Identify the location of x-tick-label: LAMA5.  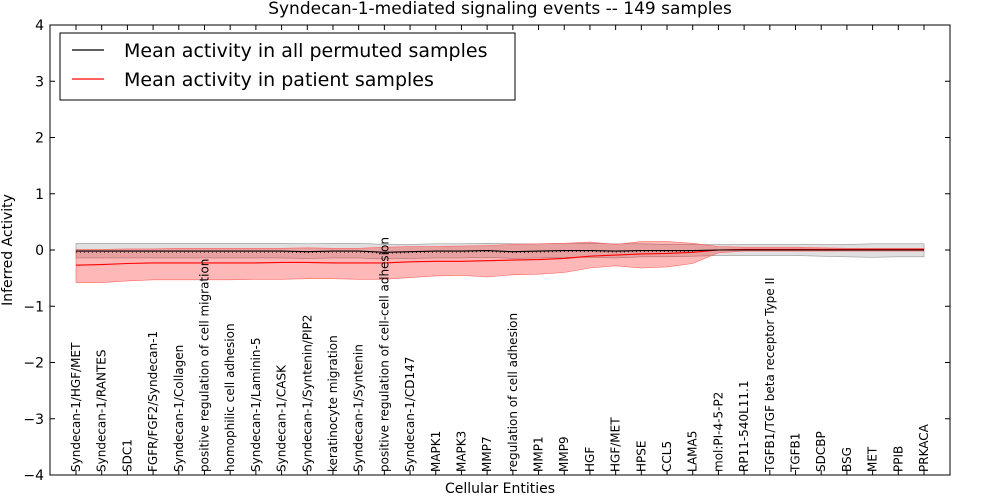
(693, 451).